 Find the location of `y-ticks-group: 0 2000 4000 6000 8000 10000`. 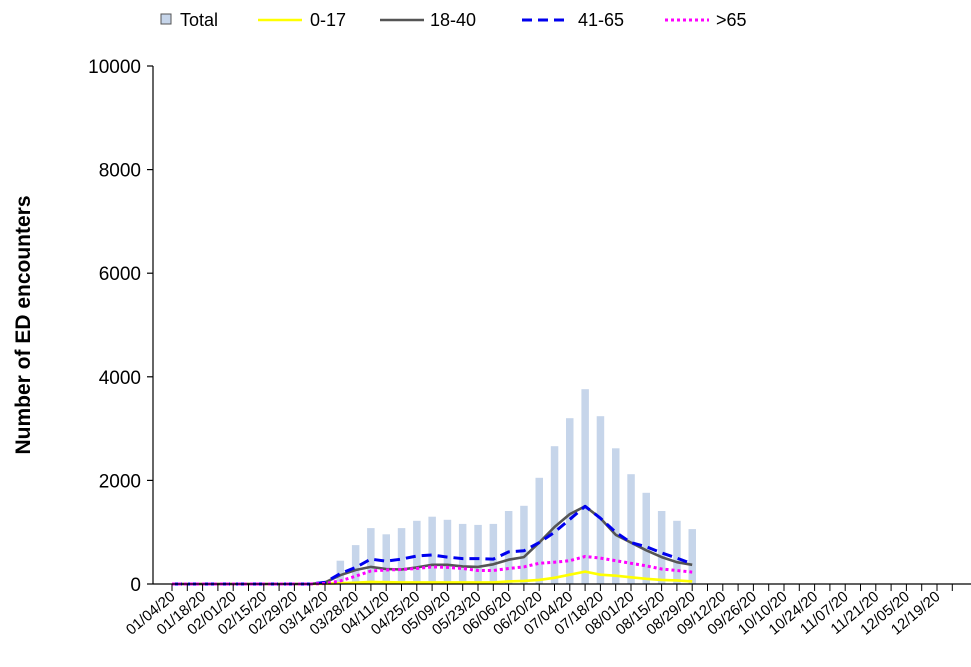

y-ticks-group: 0 2000 4000 6000 8000 10000 is located at coordinates (120, 326).